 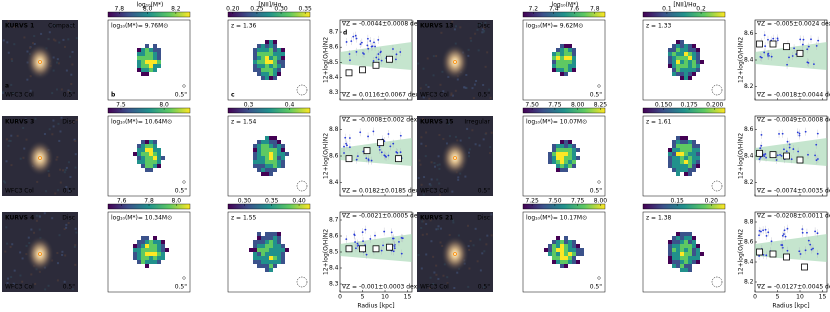 I want to click on galaxy, so click(x=455, y=62).